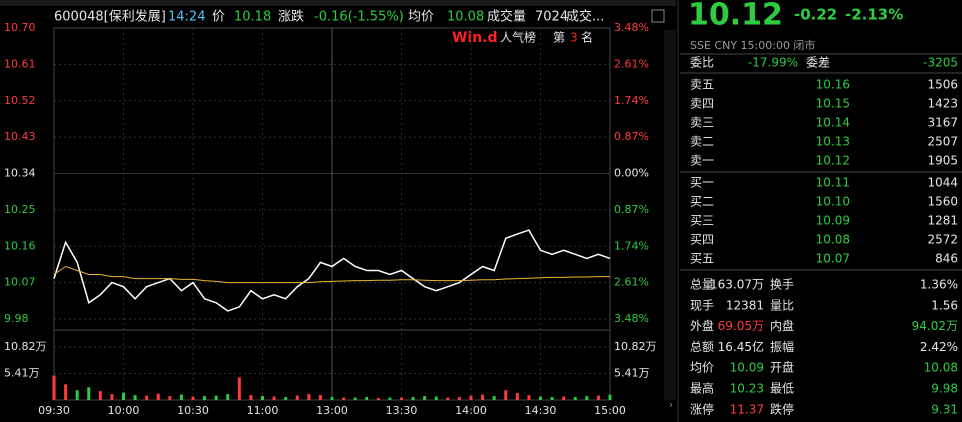 The height and width of the screenshot is (422, 962). Describe the element at coordinates (658, 16) in the screenshot. I see `grid-icon` at that location.